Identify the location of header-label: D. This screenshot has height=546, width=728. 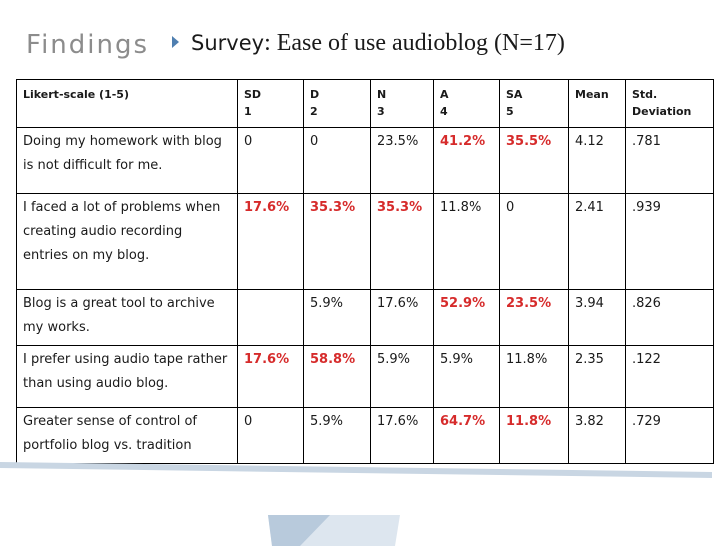
(315, 94).